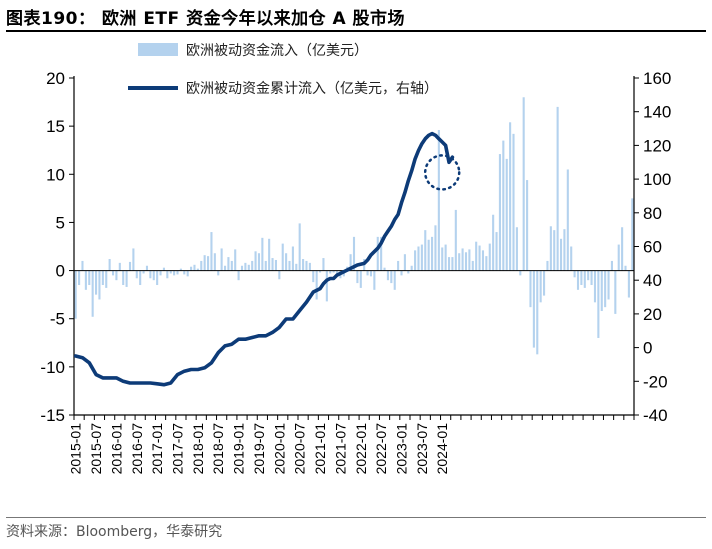 The width and height of the screenshot is (712, 549). What do you see at coordinates (178, 449) in the screenshot?
I see `x-tick-label: 2017-07` at bounding box center [178, 449].